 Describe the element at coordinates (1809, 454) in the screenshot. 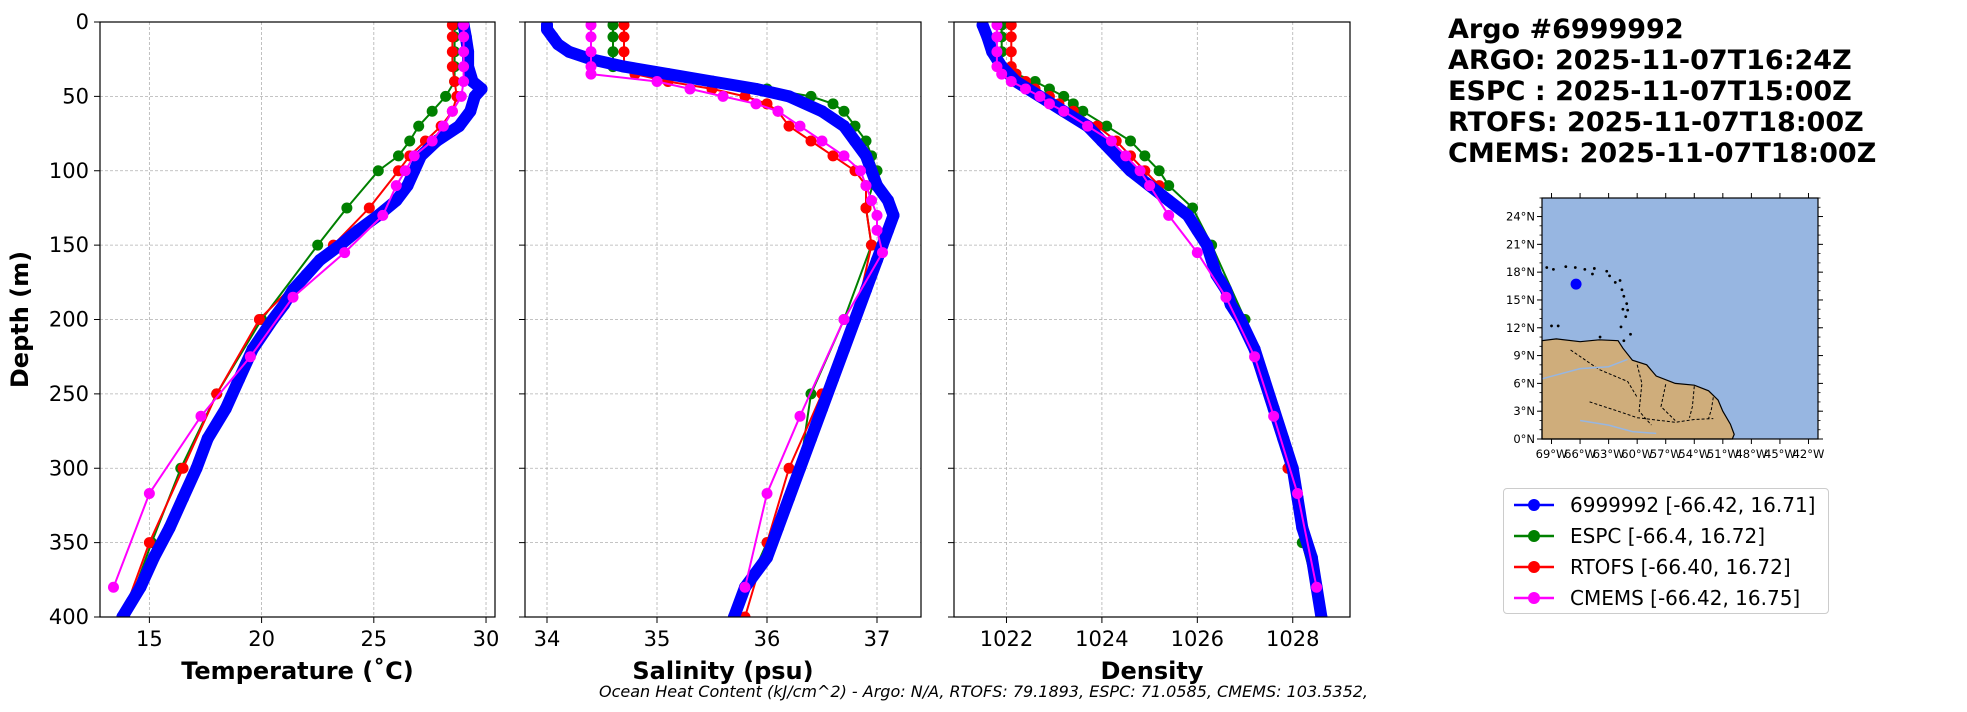

I see `map-lon-label: 42°W` at that location.